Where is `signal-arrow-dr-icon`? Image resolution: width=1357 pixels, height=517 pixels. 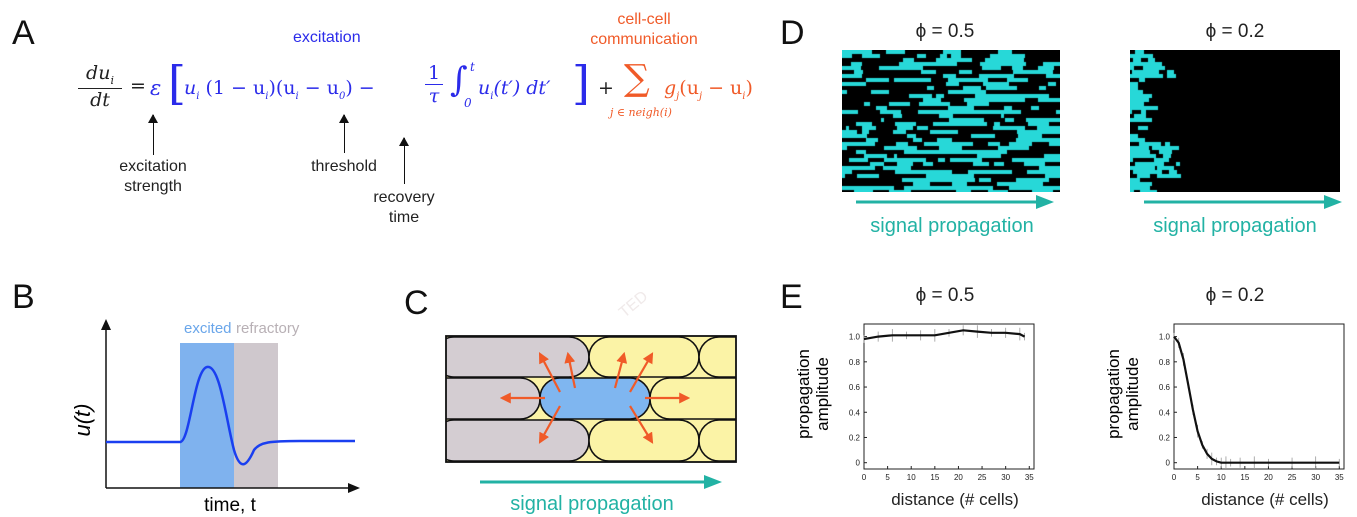 signal-arrow-dr-icon is located at coordinates (641, 424).